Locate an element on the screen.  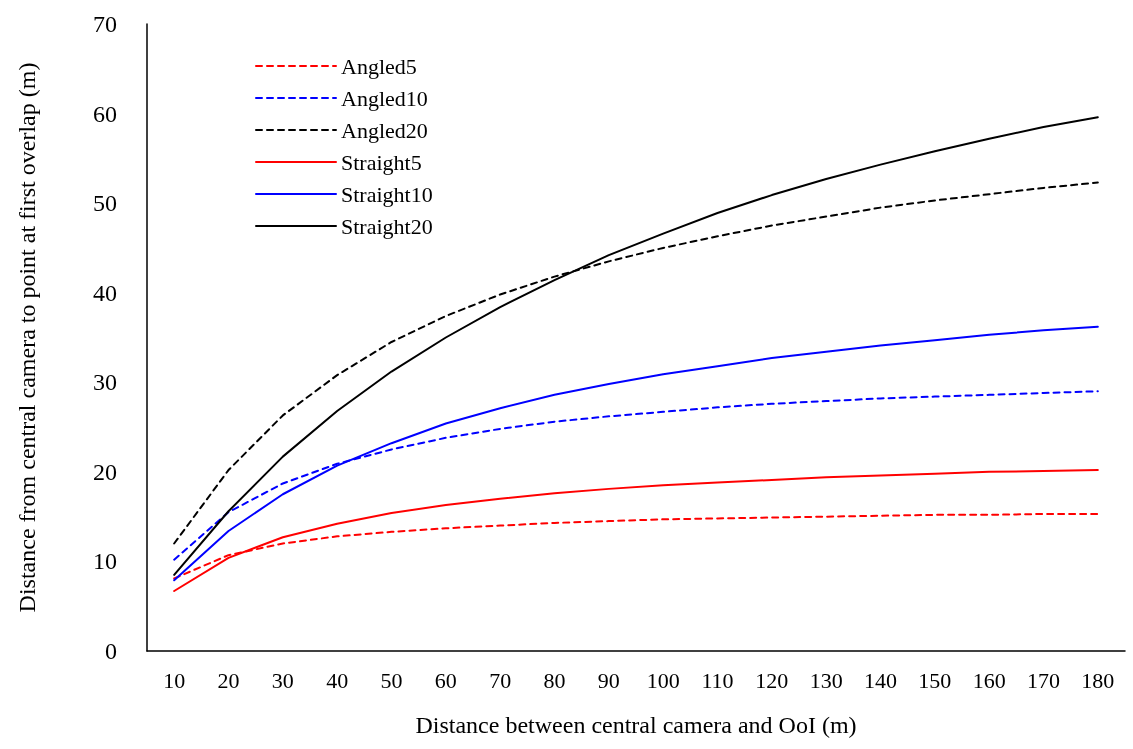
x-tick-label: 70 is located at coordinates (500, 680).